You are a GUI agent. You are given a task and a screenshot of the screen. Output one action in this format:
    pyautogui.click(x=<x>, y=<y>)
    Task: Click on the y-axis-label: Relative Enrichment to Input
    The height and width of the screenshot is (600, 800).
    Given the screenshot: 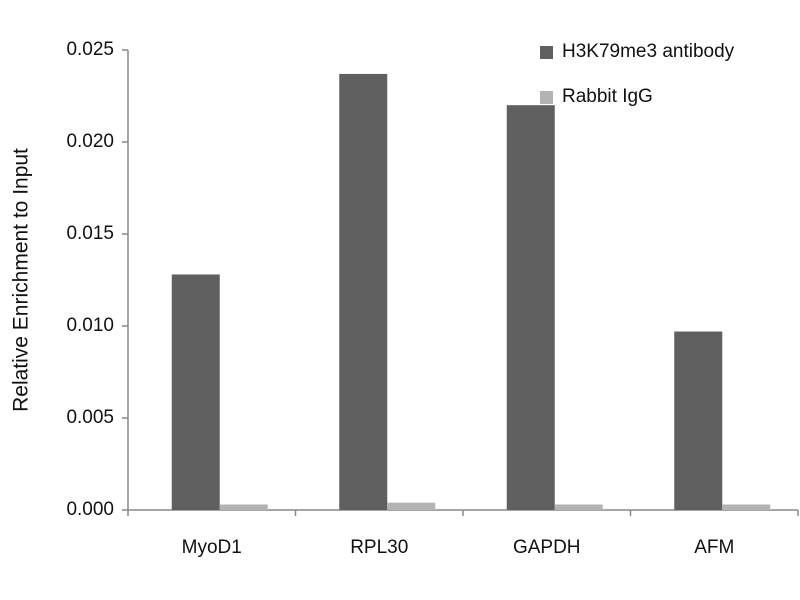 What is the action you would take?
    pyautogui.click(x=21, y=280)
    